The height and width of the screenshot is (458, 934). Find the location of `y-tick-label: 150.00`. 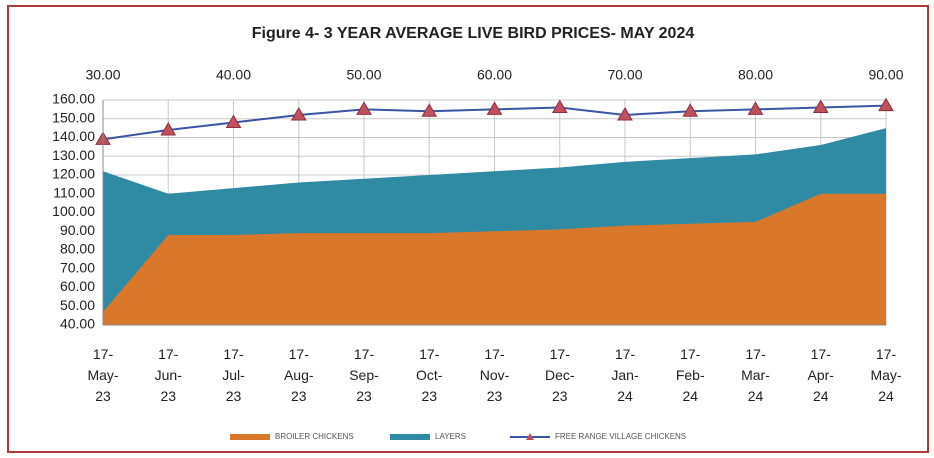

y-tick-label: 150.00 is located at coordinates (73, 117).